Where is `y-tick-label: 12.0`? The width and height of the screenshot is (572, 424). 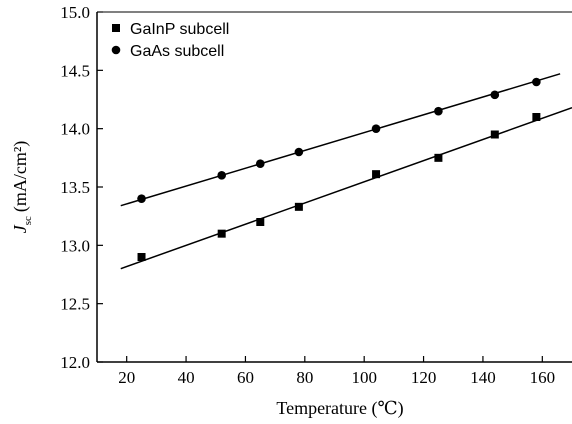 y-tick-label: 12.0 is located at coordinates (75, 362).